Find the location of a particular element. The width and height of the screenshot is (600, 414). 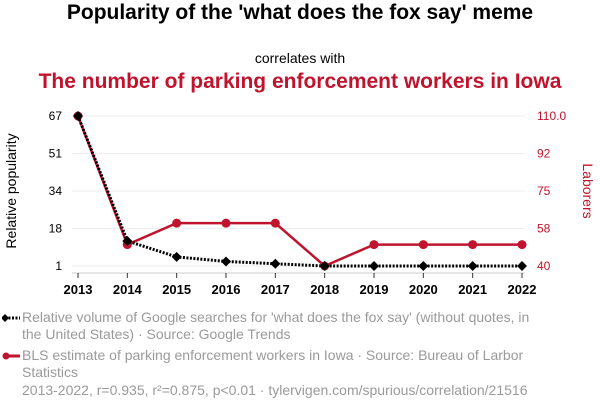

y2-axis-label: Laborers is located at coordinates (588, 190).